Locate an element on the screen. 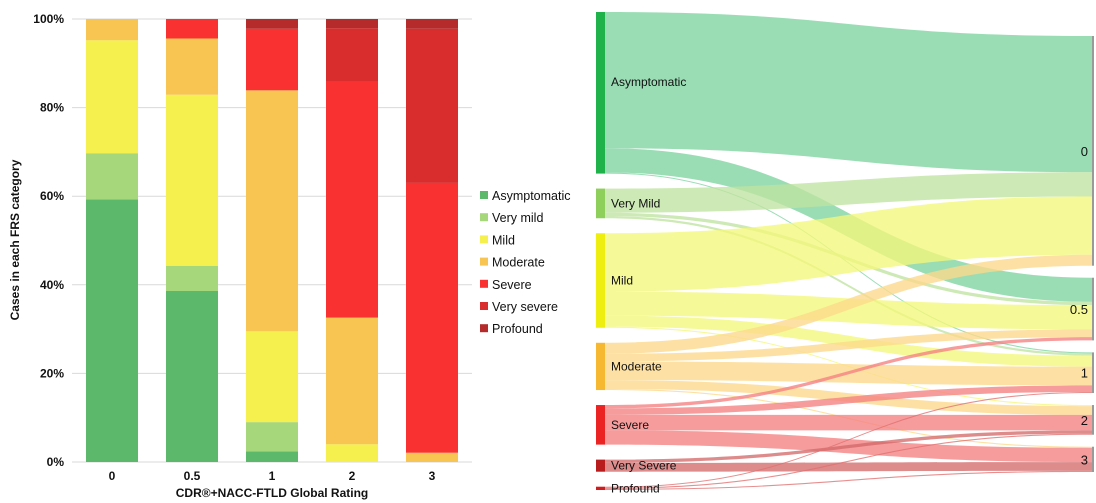 The image size is (1096, 503). y-tick-label: 20% is located at coordinates (52, 373).